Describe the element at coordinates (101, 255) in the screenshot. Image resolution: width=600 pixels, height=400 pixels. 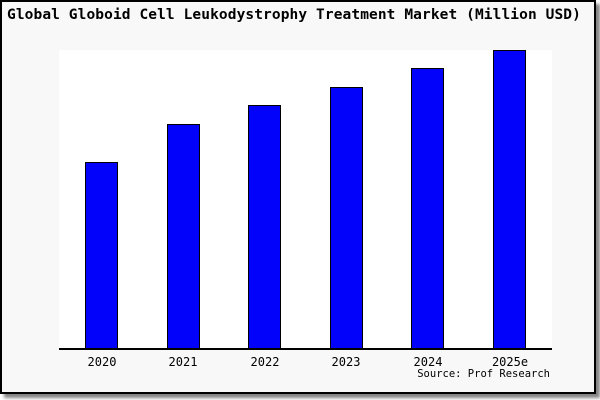
I see `bar-2020` at that location.